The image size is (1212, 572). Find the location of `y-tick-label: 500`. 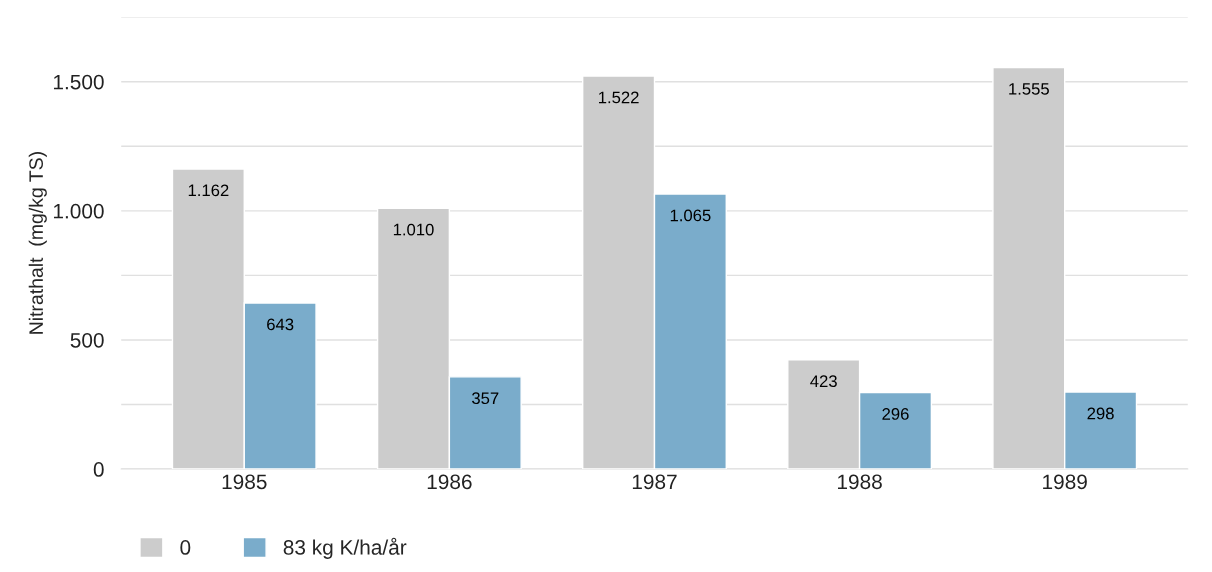

y-tick-label: 500 is located at coordinates (87, 340).